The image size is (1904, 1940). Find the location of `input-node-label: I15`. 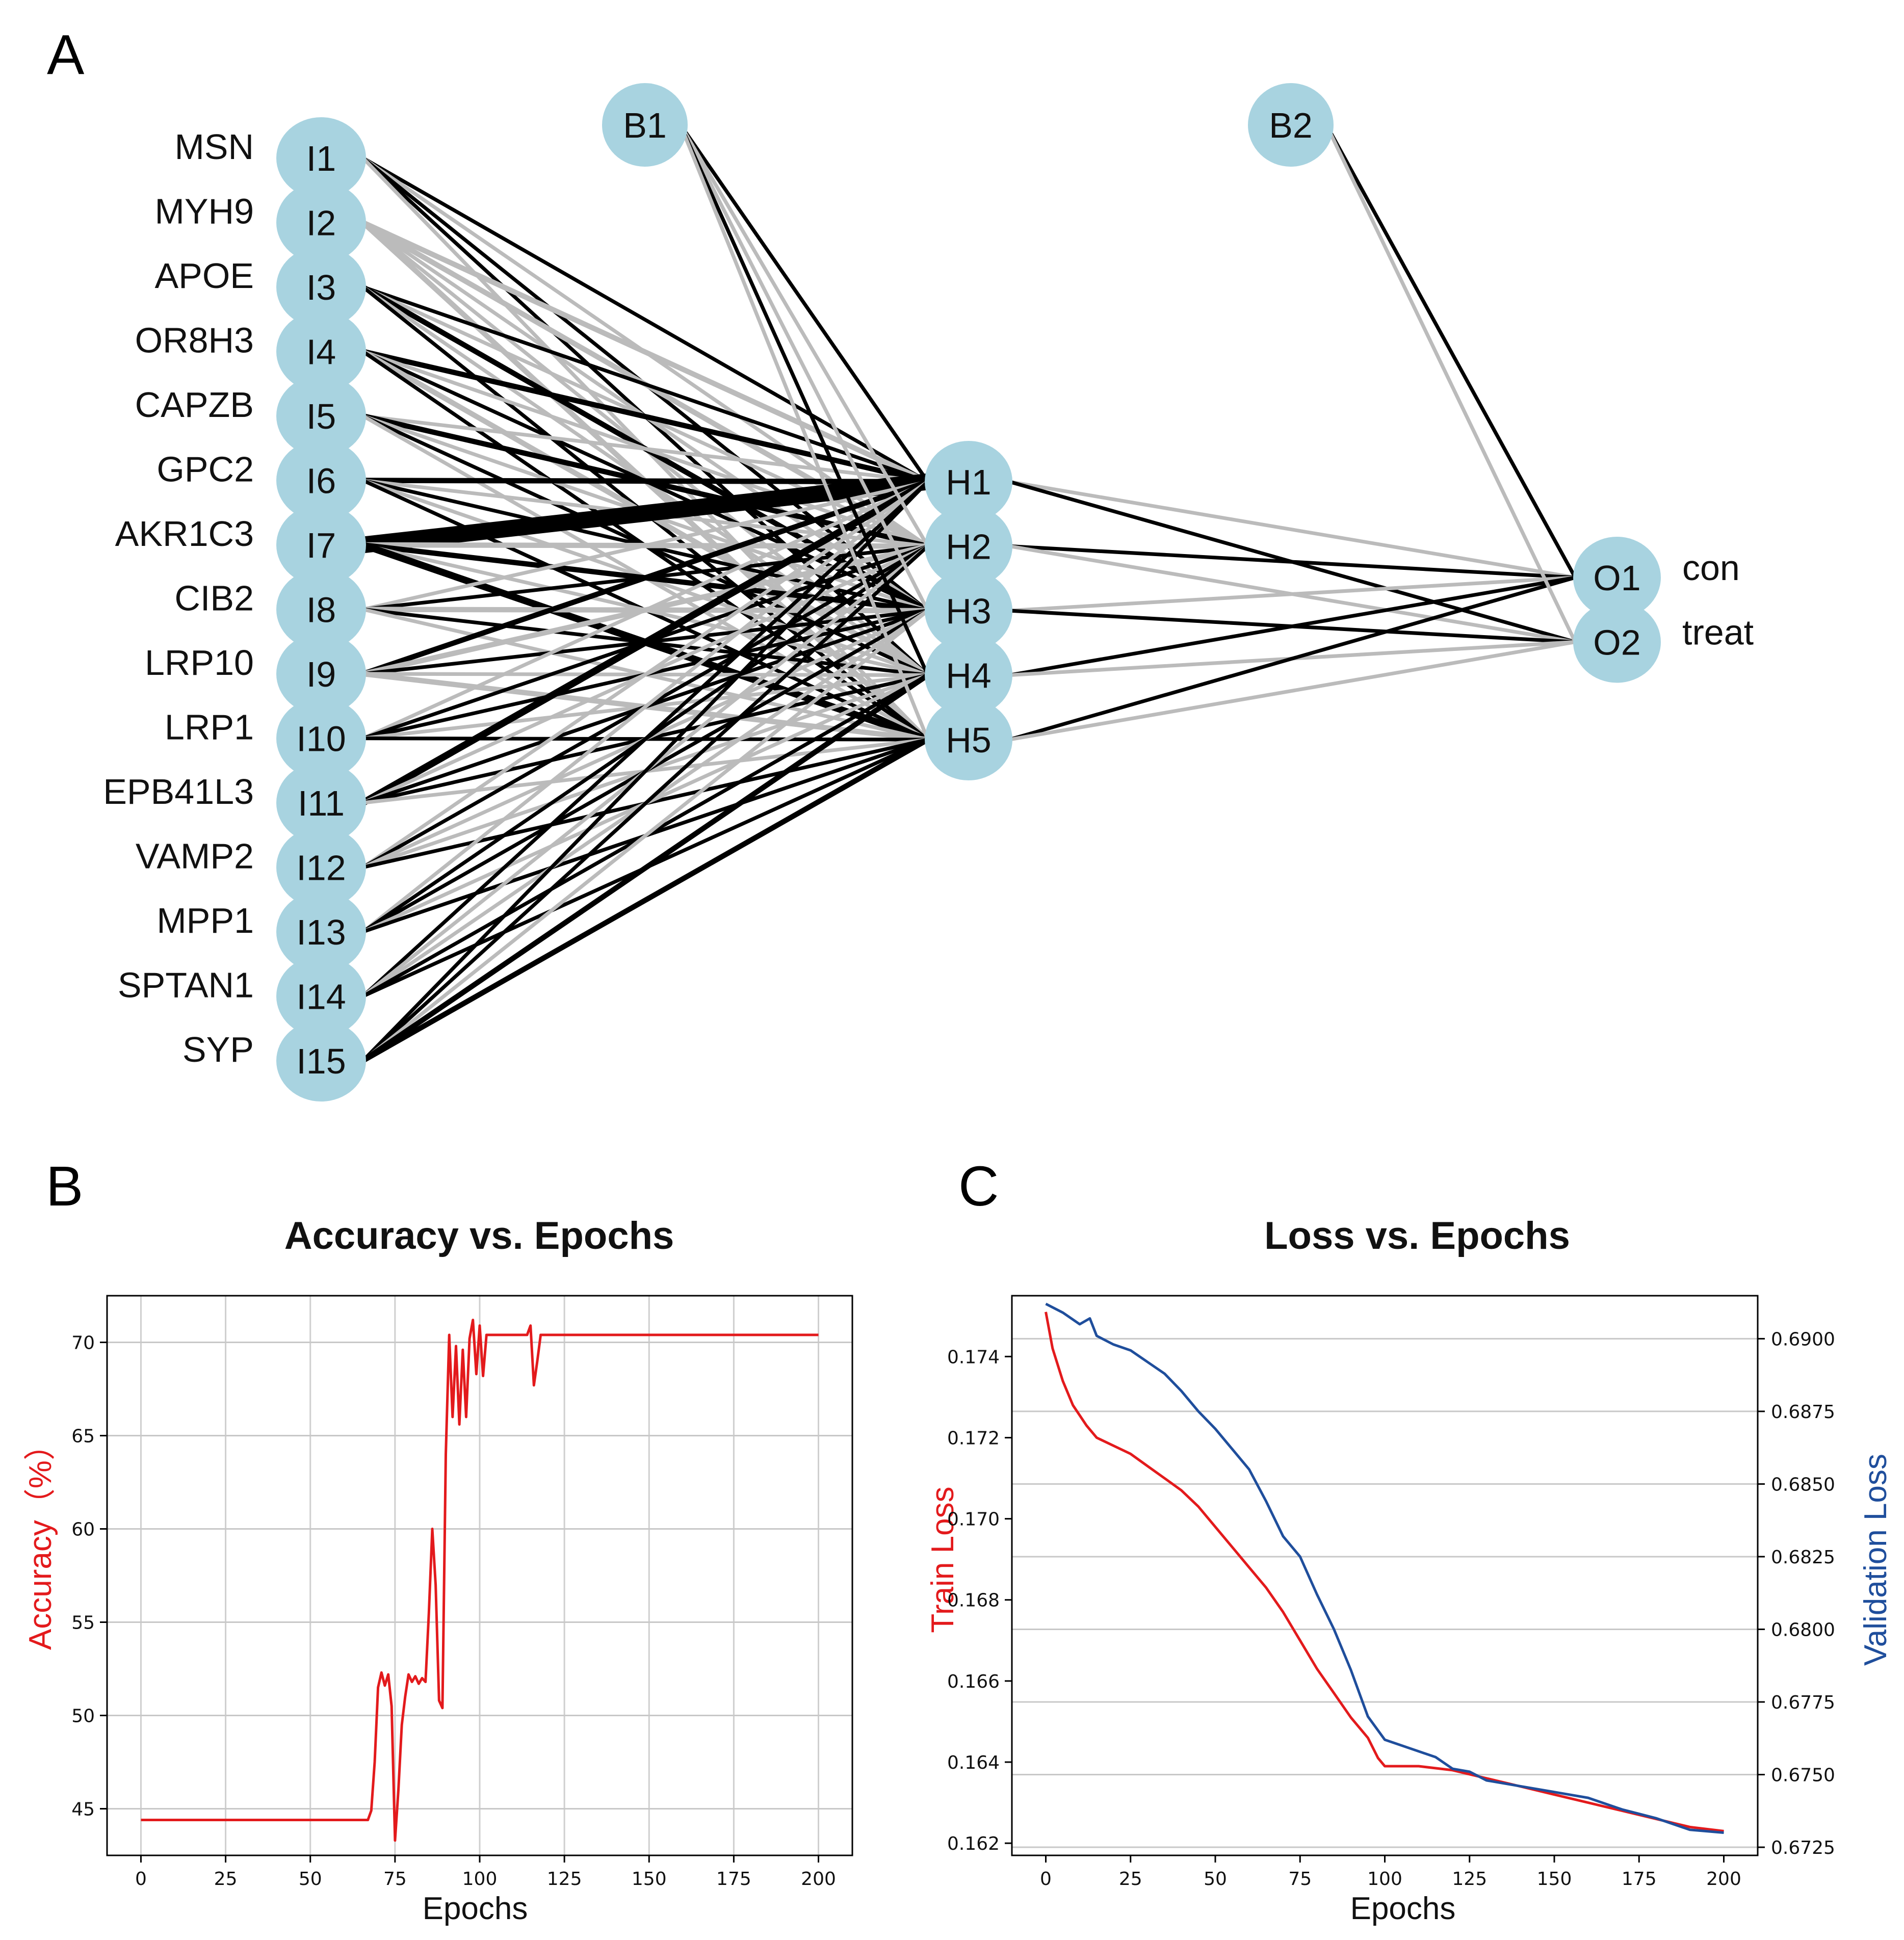

input-node-label: I15 is located at coordinates (321, 1061).